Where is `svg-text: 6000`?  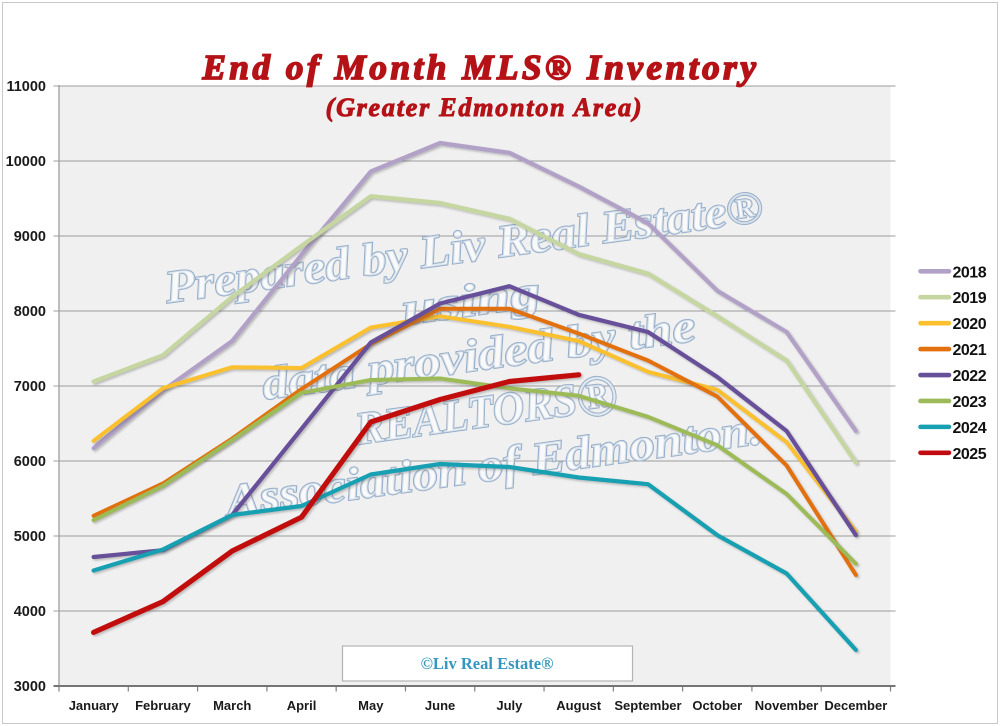
svg-text: 6000 is located at coordinates (30, 462).